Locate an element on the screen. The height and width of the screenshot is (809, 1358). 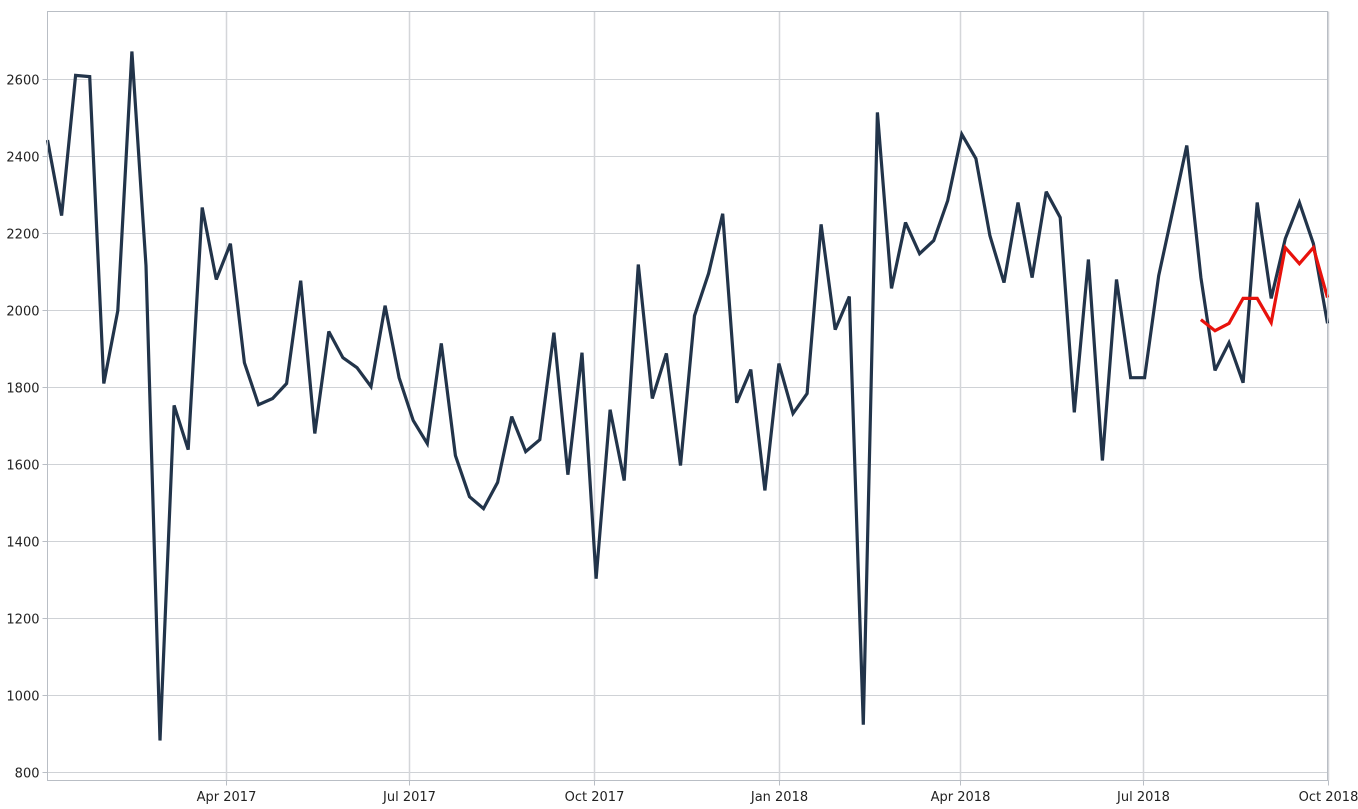
y-tick-label: 1200 is located at coordinates (22, 620).